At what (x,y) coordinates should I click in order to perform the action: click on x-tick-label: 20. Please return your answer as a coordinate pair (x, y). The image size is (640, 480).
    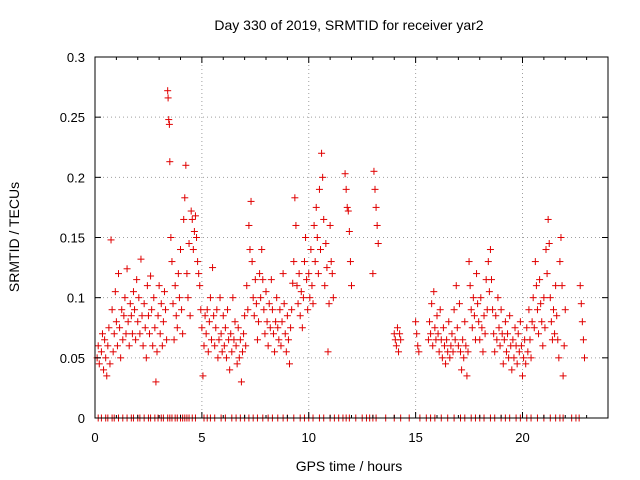
    Looking at the image, I should click on (522, 437).